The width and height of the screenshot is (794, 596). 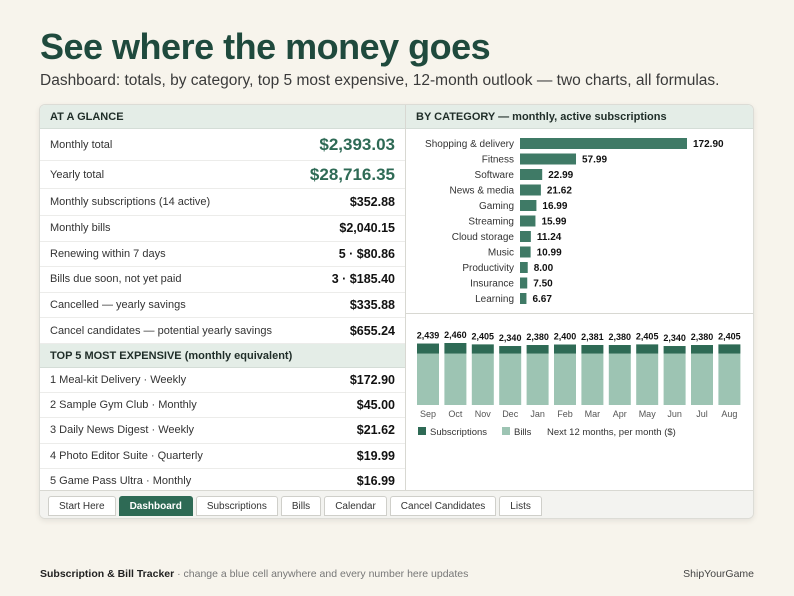 What do you see at coordinates (118, 305) in the screenshot?
I see `glance-row-label: Cancelled — yearly savings` at bounding box center [118, 305].